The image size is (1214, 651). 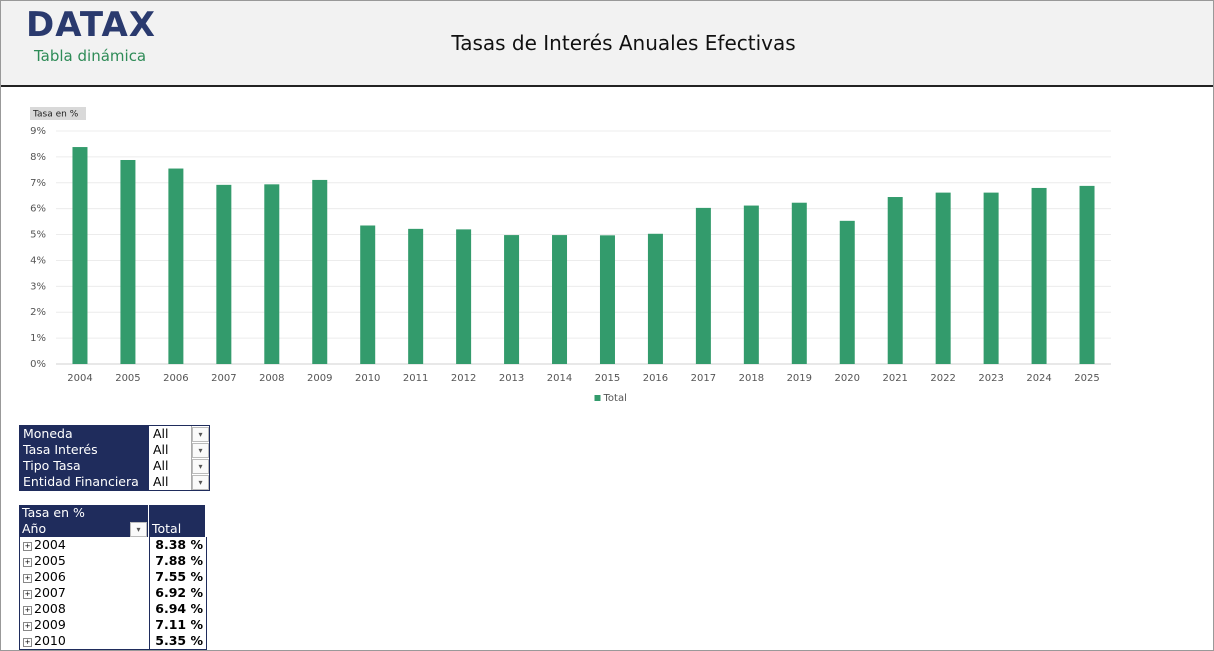 I want to click on x-tick-label: 2009, so click(x=319, y=378).